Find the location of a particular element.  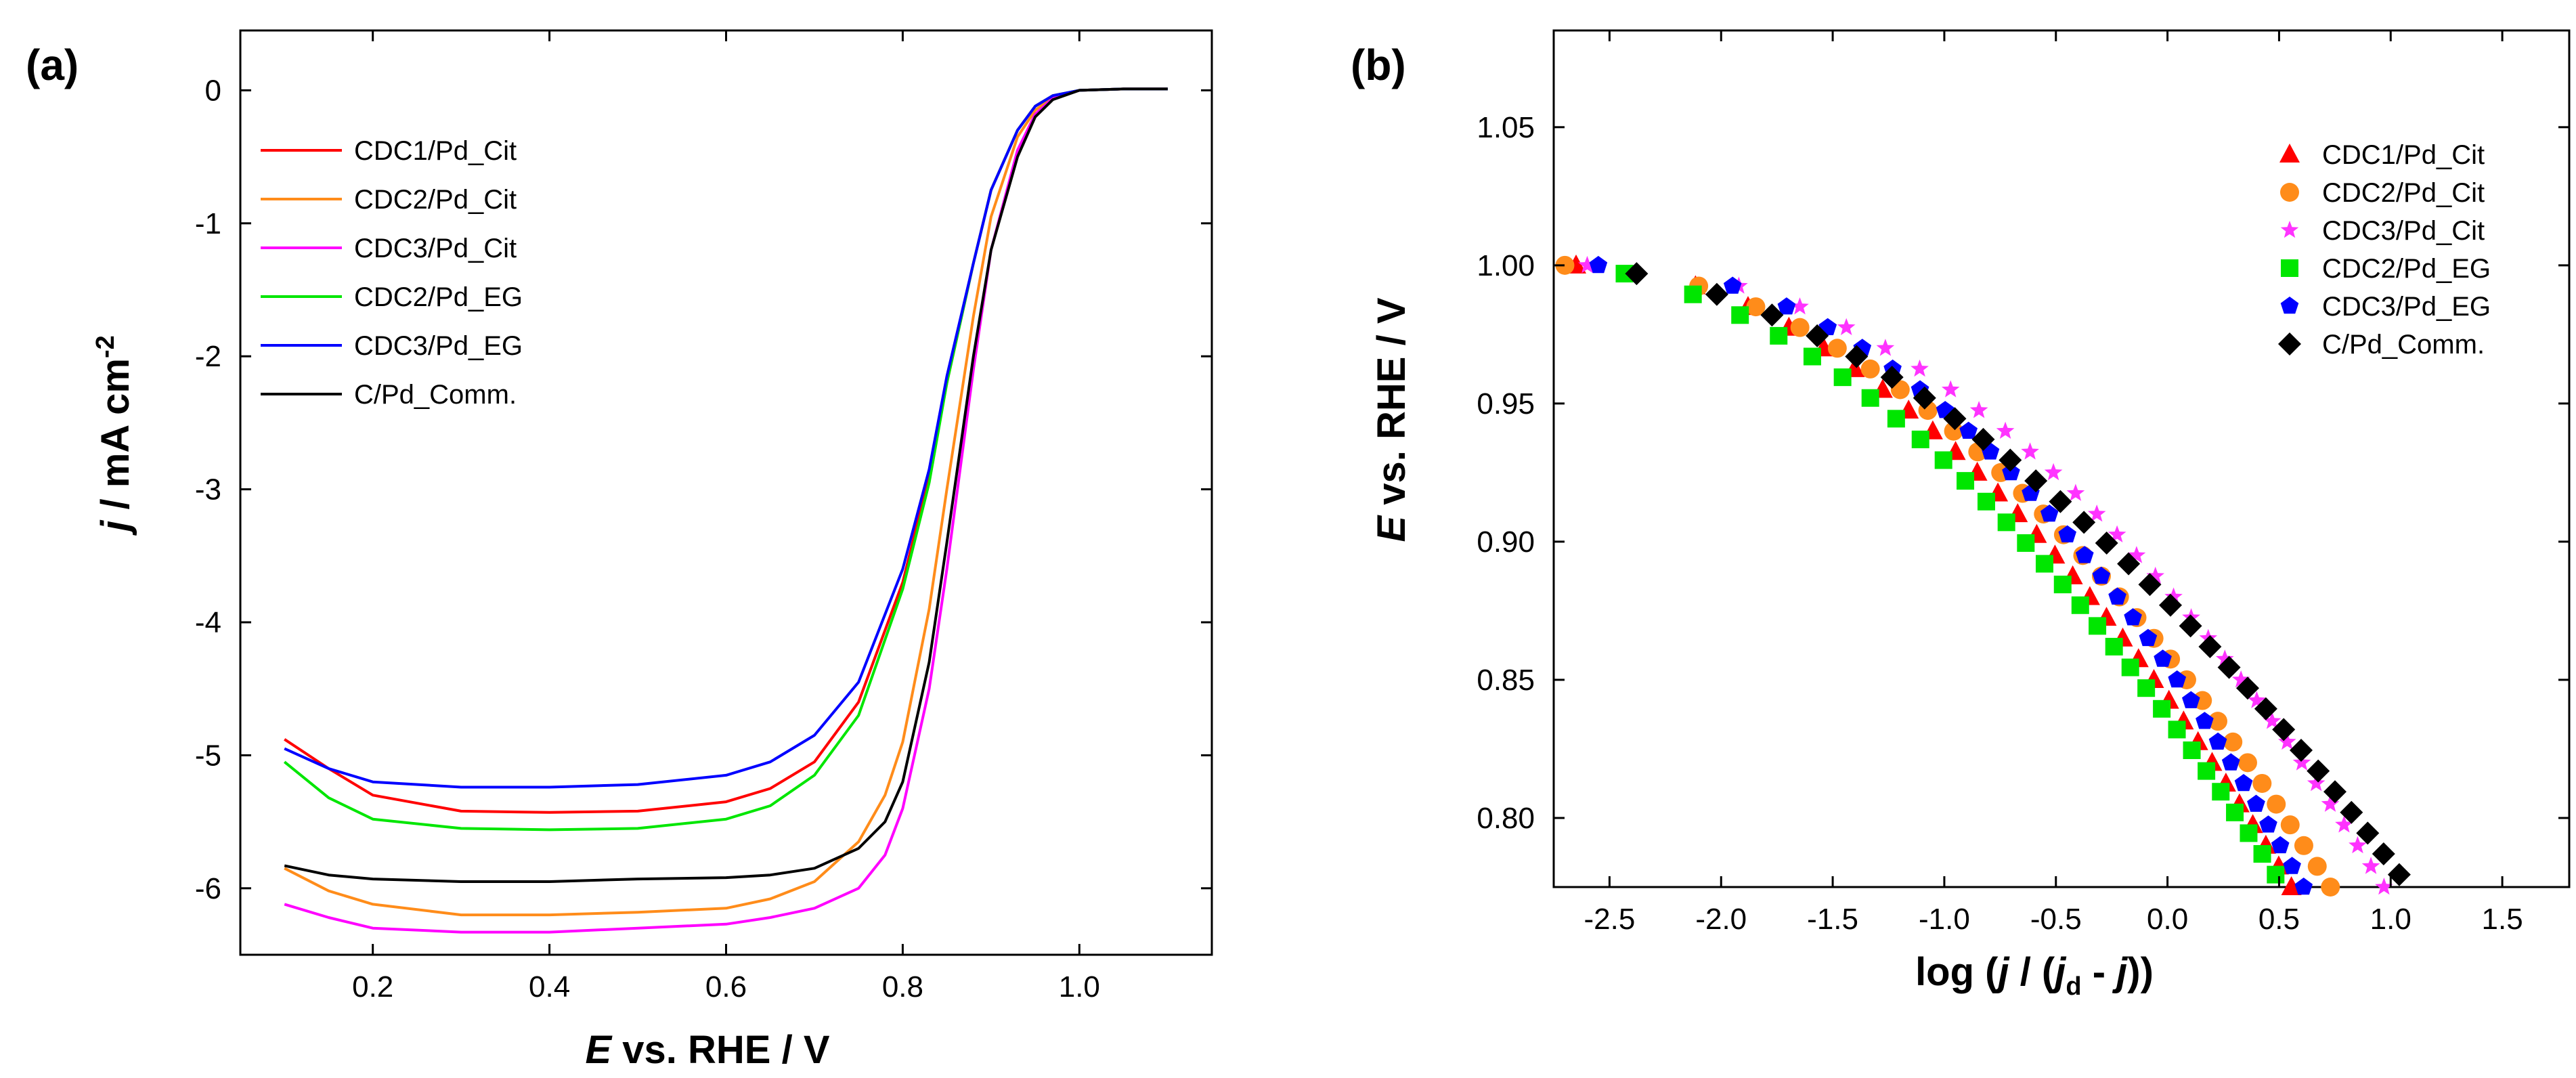

panel-a-y-tick-label: -5 is located at coordinates (208, 755).